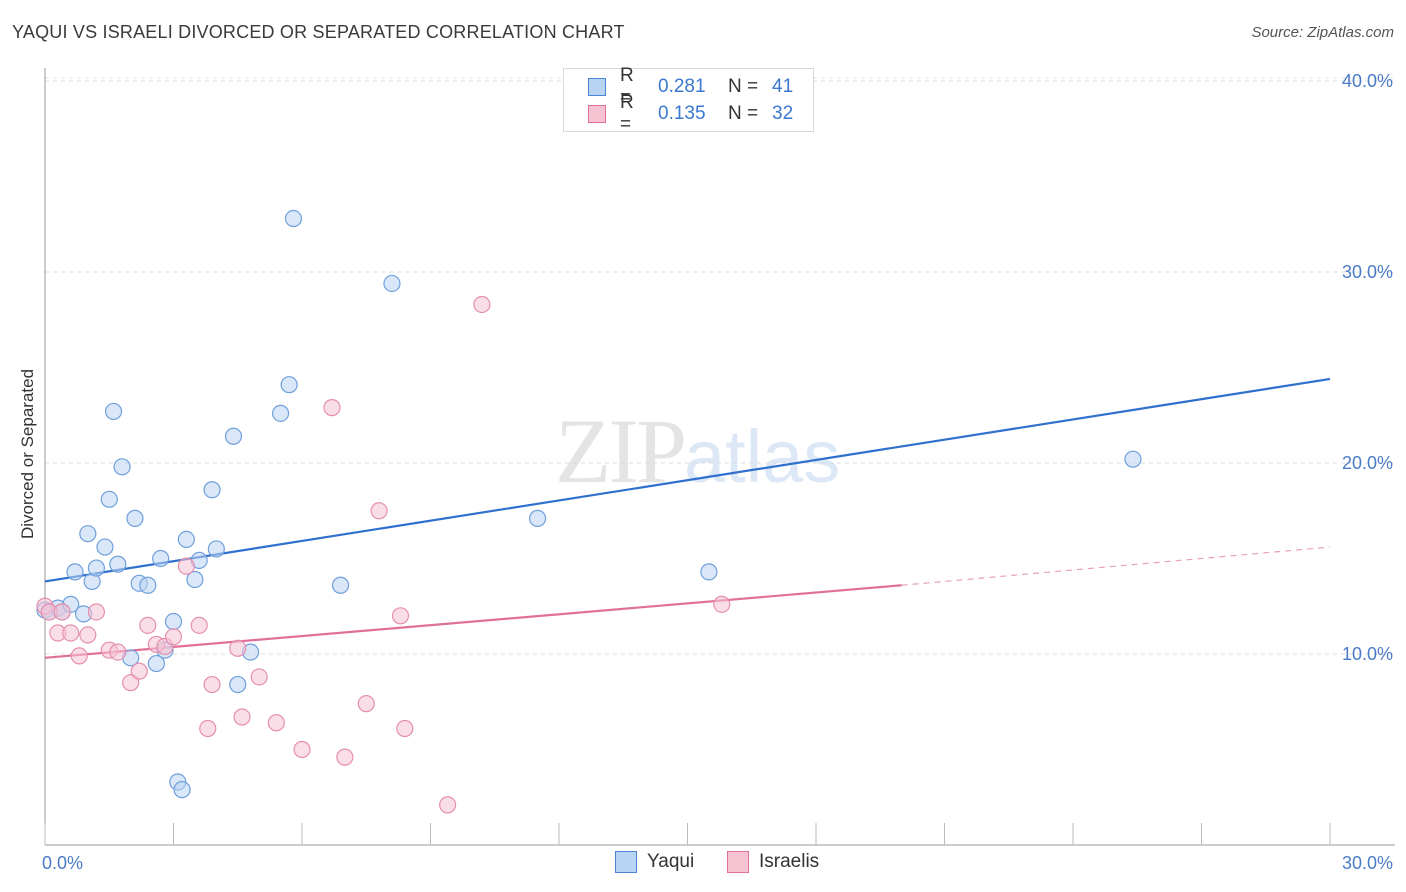 Image resolution: width=1406 pixels, height=892 pixels. Describe the element at coordinates (621, 451) in the screenshot. I see `watermark-zip: ZIP` at that location.